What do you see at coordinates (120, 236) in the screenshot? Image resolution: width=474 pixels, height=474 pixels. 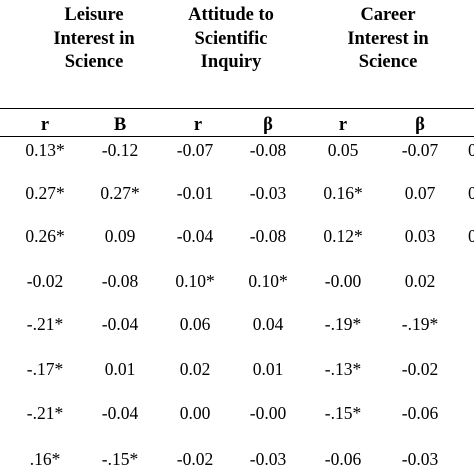 I see `table-cell: 0.09` at bounding box center [120, 236].